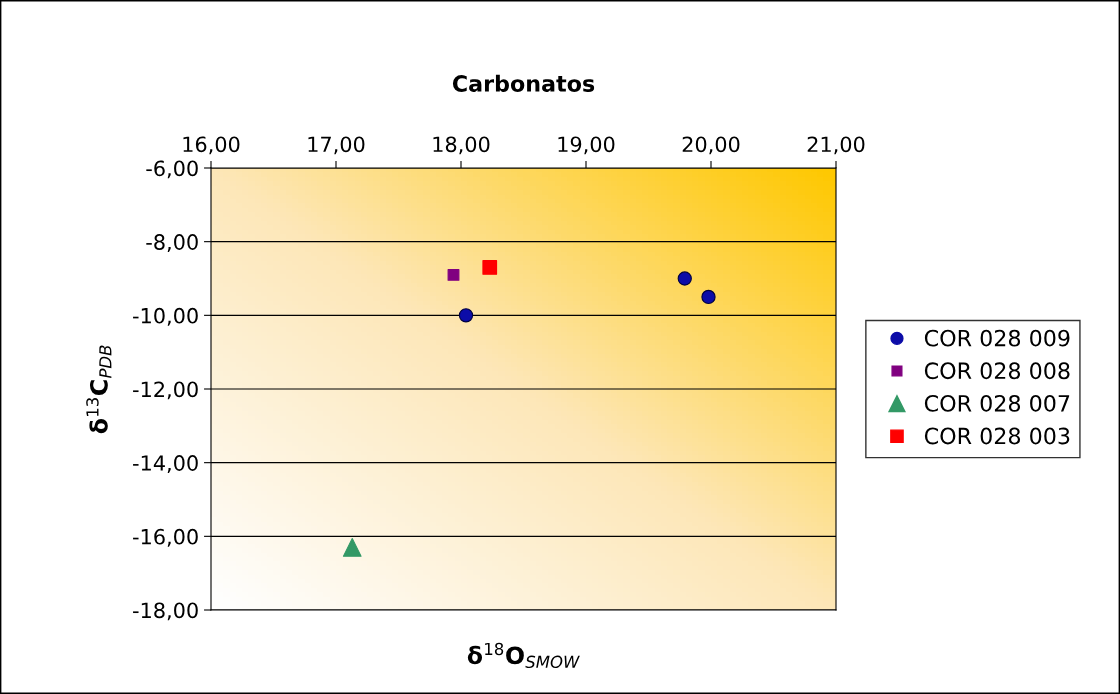  I want to click on y-tick-label: -12,00, so click(165, 390).